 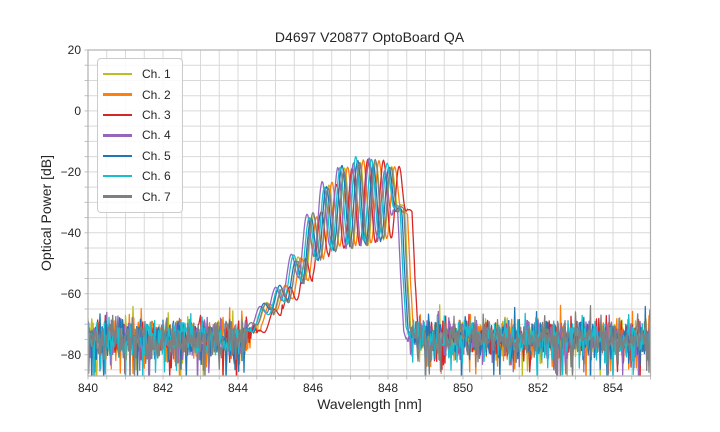 I want to click on legend-item: Ch. 4, so click(x=142, y=135).